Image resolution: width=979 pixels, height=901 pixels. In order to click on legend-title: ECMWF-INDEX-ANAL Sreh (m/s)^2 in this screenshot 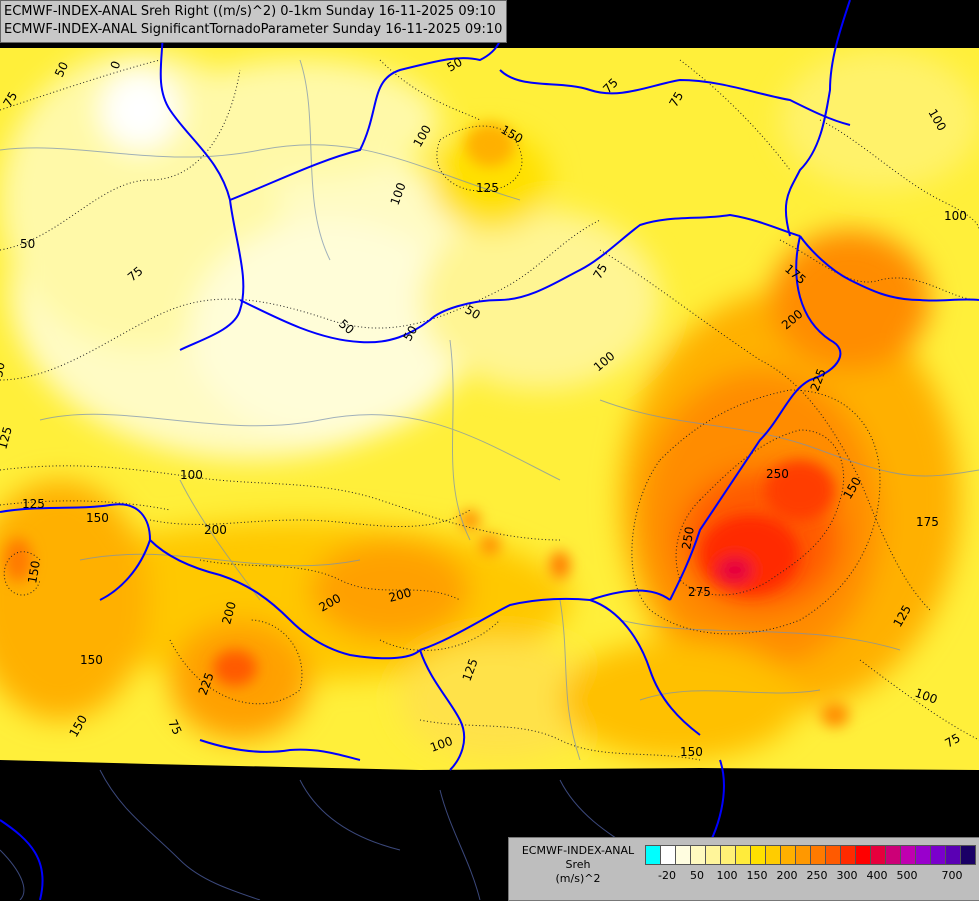, I will do `click(578, 865)`.